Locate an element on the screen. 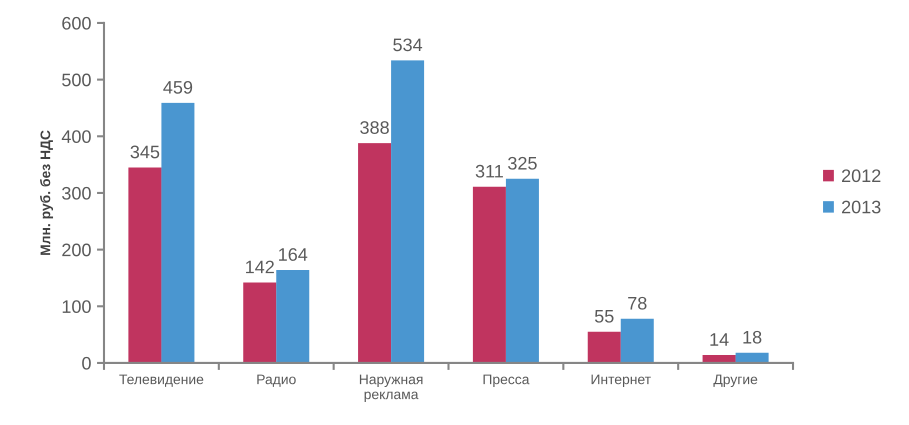 The image size is (909, 425). data-label: 459 is located at coordinates (177, 87).